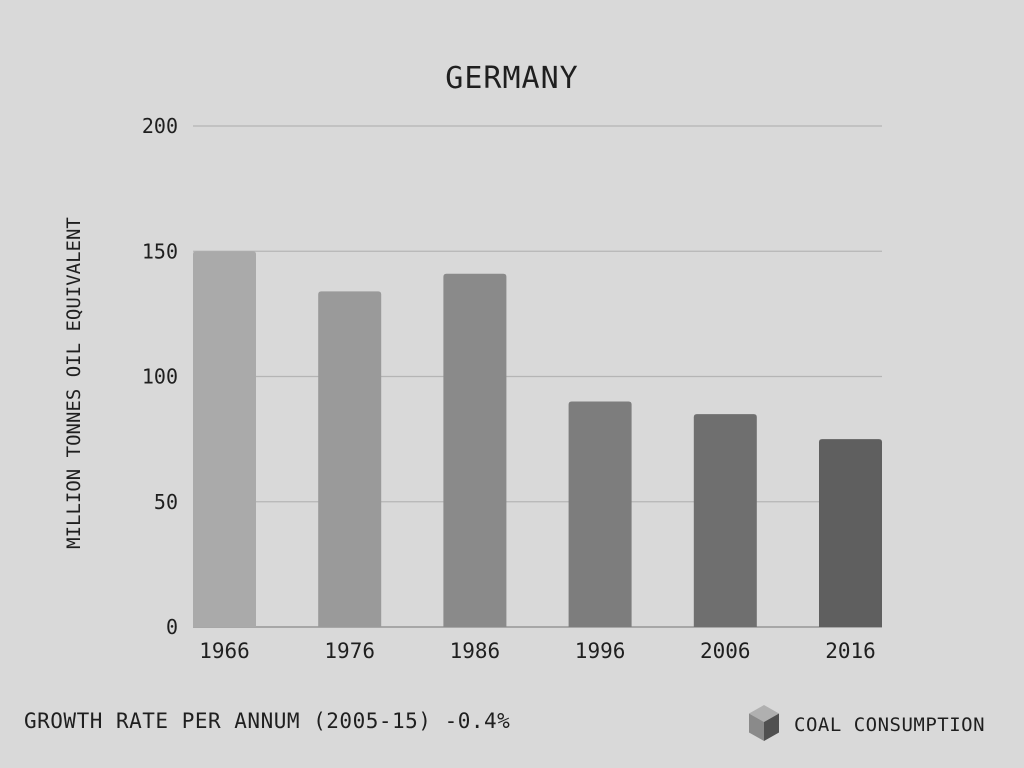 The height and width of the screenshot is (768, 1024). I want to click on bar-1976, so click(350, 459).